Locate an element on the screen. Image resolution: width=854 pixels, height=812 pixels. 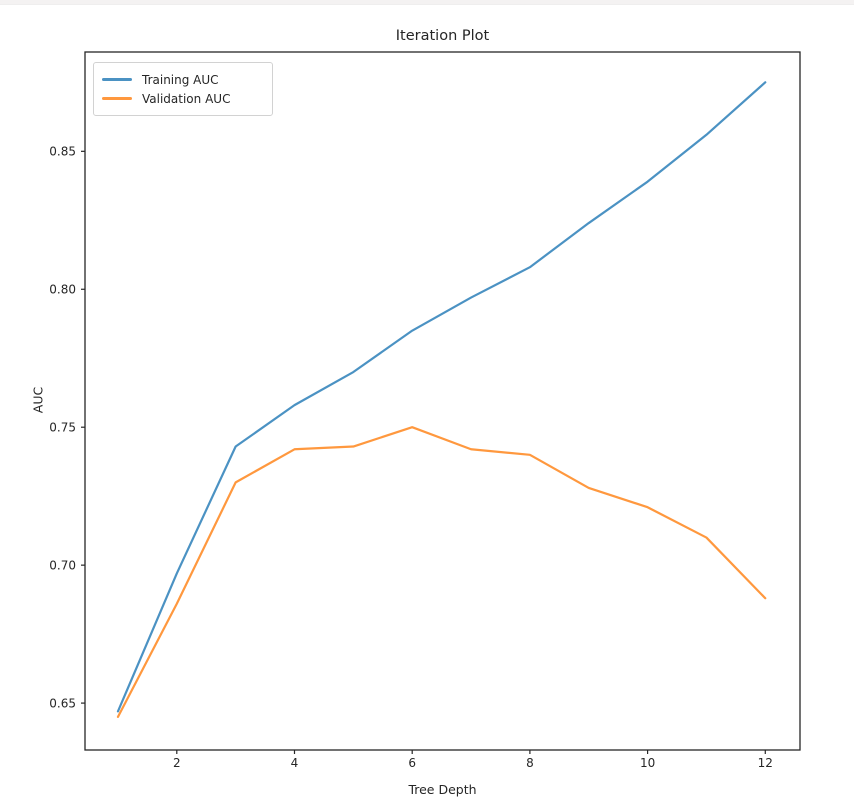
x-tick-label: 10 is located at coordinates (647, 763).